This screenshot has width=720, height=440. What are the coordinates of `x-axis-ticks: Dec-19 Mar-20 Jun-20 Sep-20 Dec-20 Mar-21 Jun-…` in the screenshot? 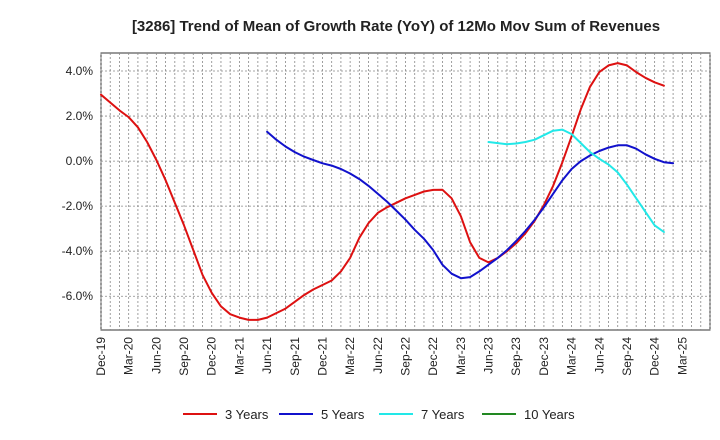 It's located at (391, 356).